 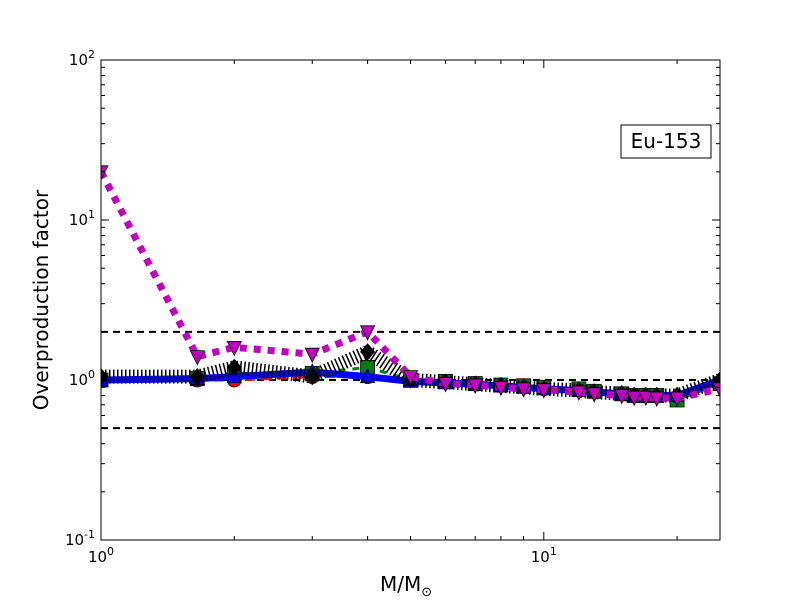 I want to click on y-tick-label-1: 10⁰, so click(x=82, y=378).